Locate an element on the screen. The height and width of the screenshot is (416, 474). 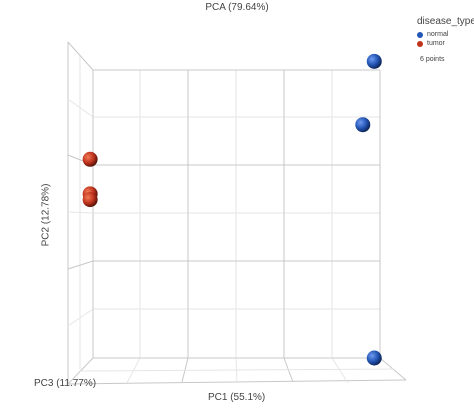
z-axis-label: PC3 (11.77%) is located at coordinates (65, 383).